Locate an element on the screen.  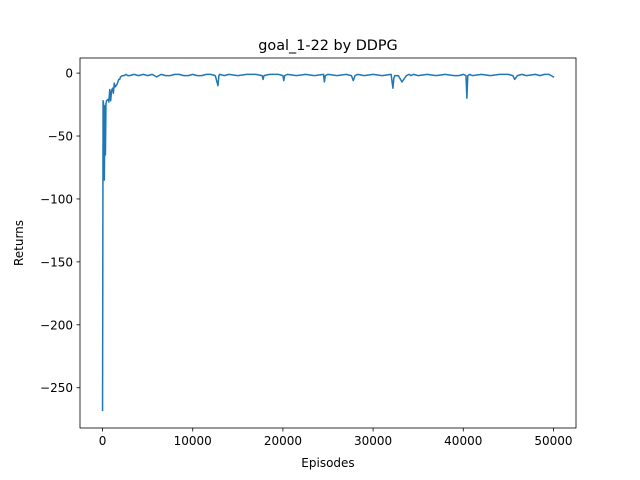
x-axis-label: Episodes is located at coordinates (327, 463).